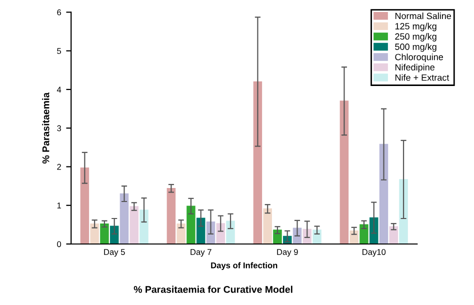 This screenshot has width=474, height=305. What do you see at coordinates (201, 253) in the screenshot?
I see `x-tick-label: Day 7` at bounding box center [201, 253].